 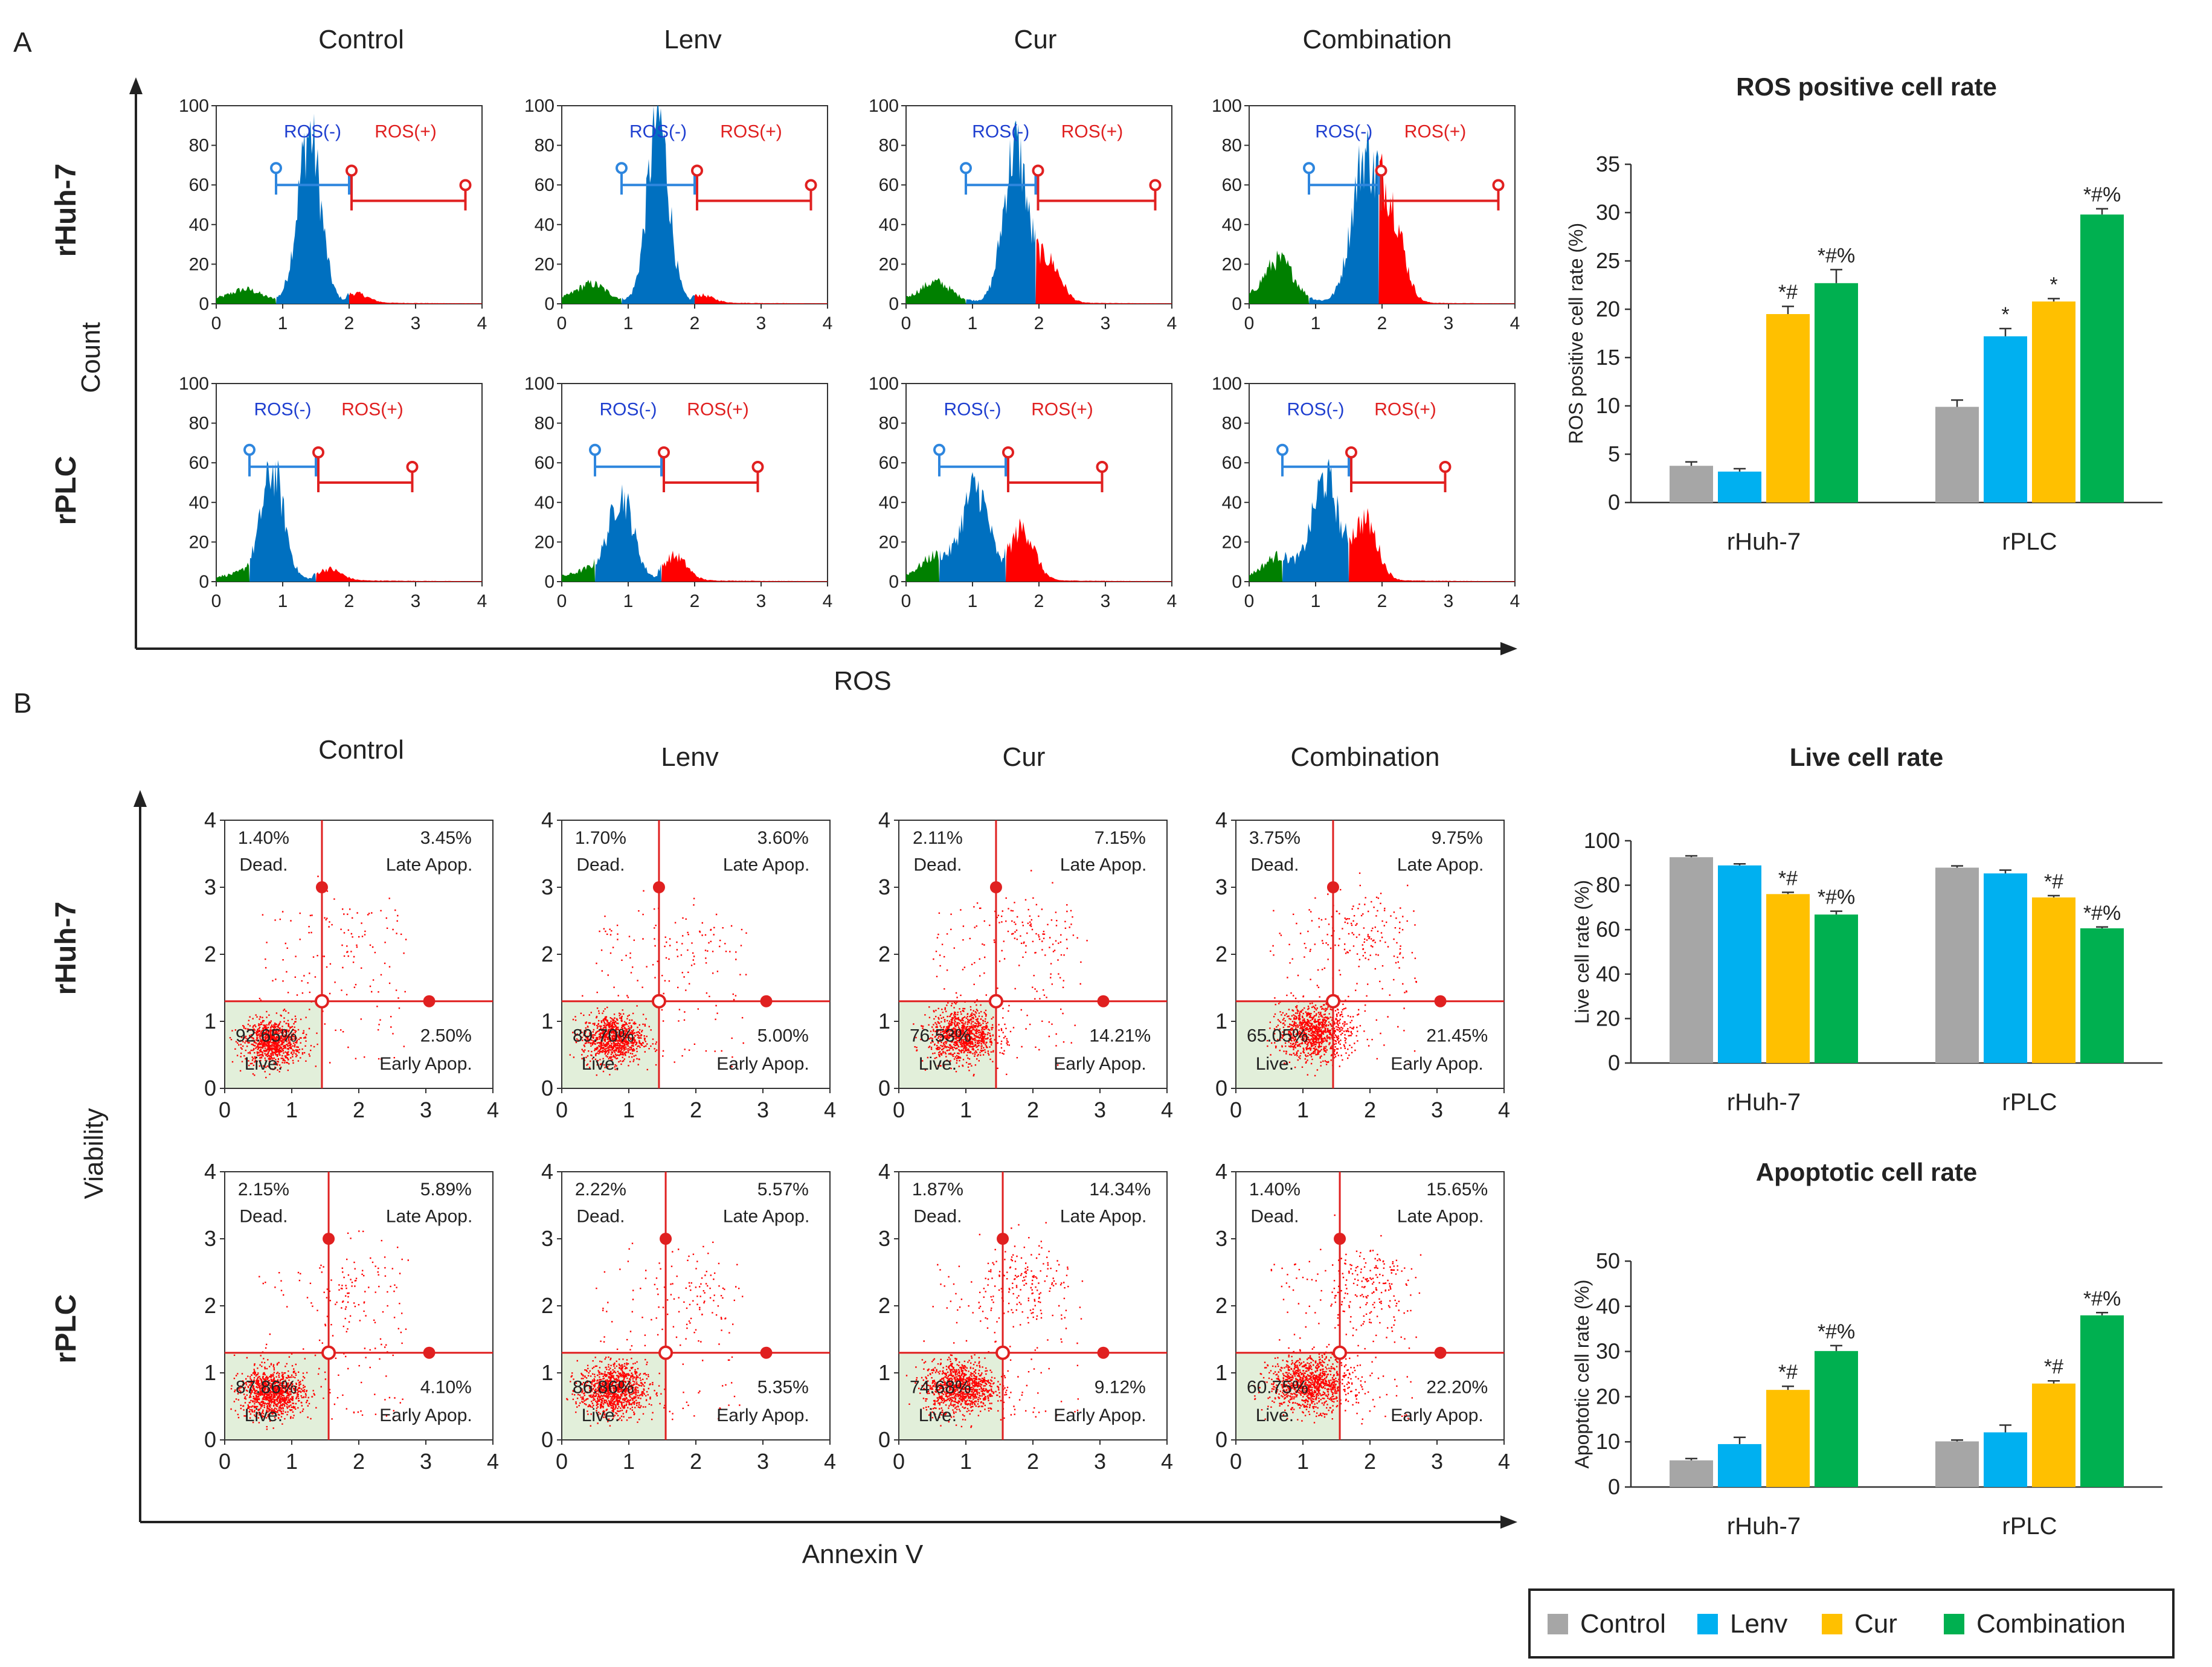 I want to click on bar-chart-y-tick-label: 35, so click(x=1608, y=164).